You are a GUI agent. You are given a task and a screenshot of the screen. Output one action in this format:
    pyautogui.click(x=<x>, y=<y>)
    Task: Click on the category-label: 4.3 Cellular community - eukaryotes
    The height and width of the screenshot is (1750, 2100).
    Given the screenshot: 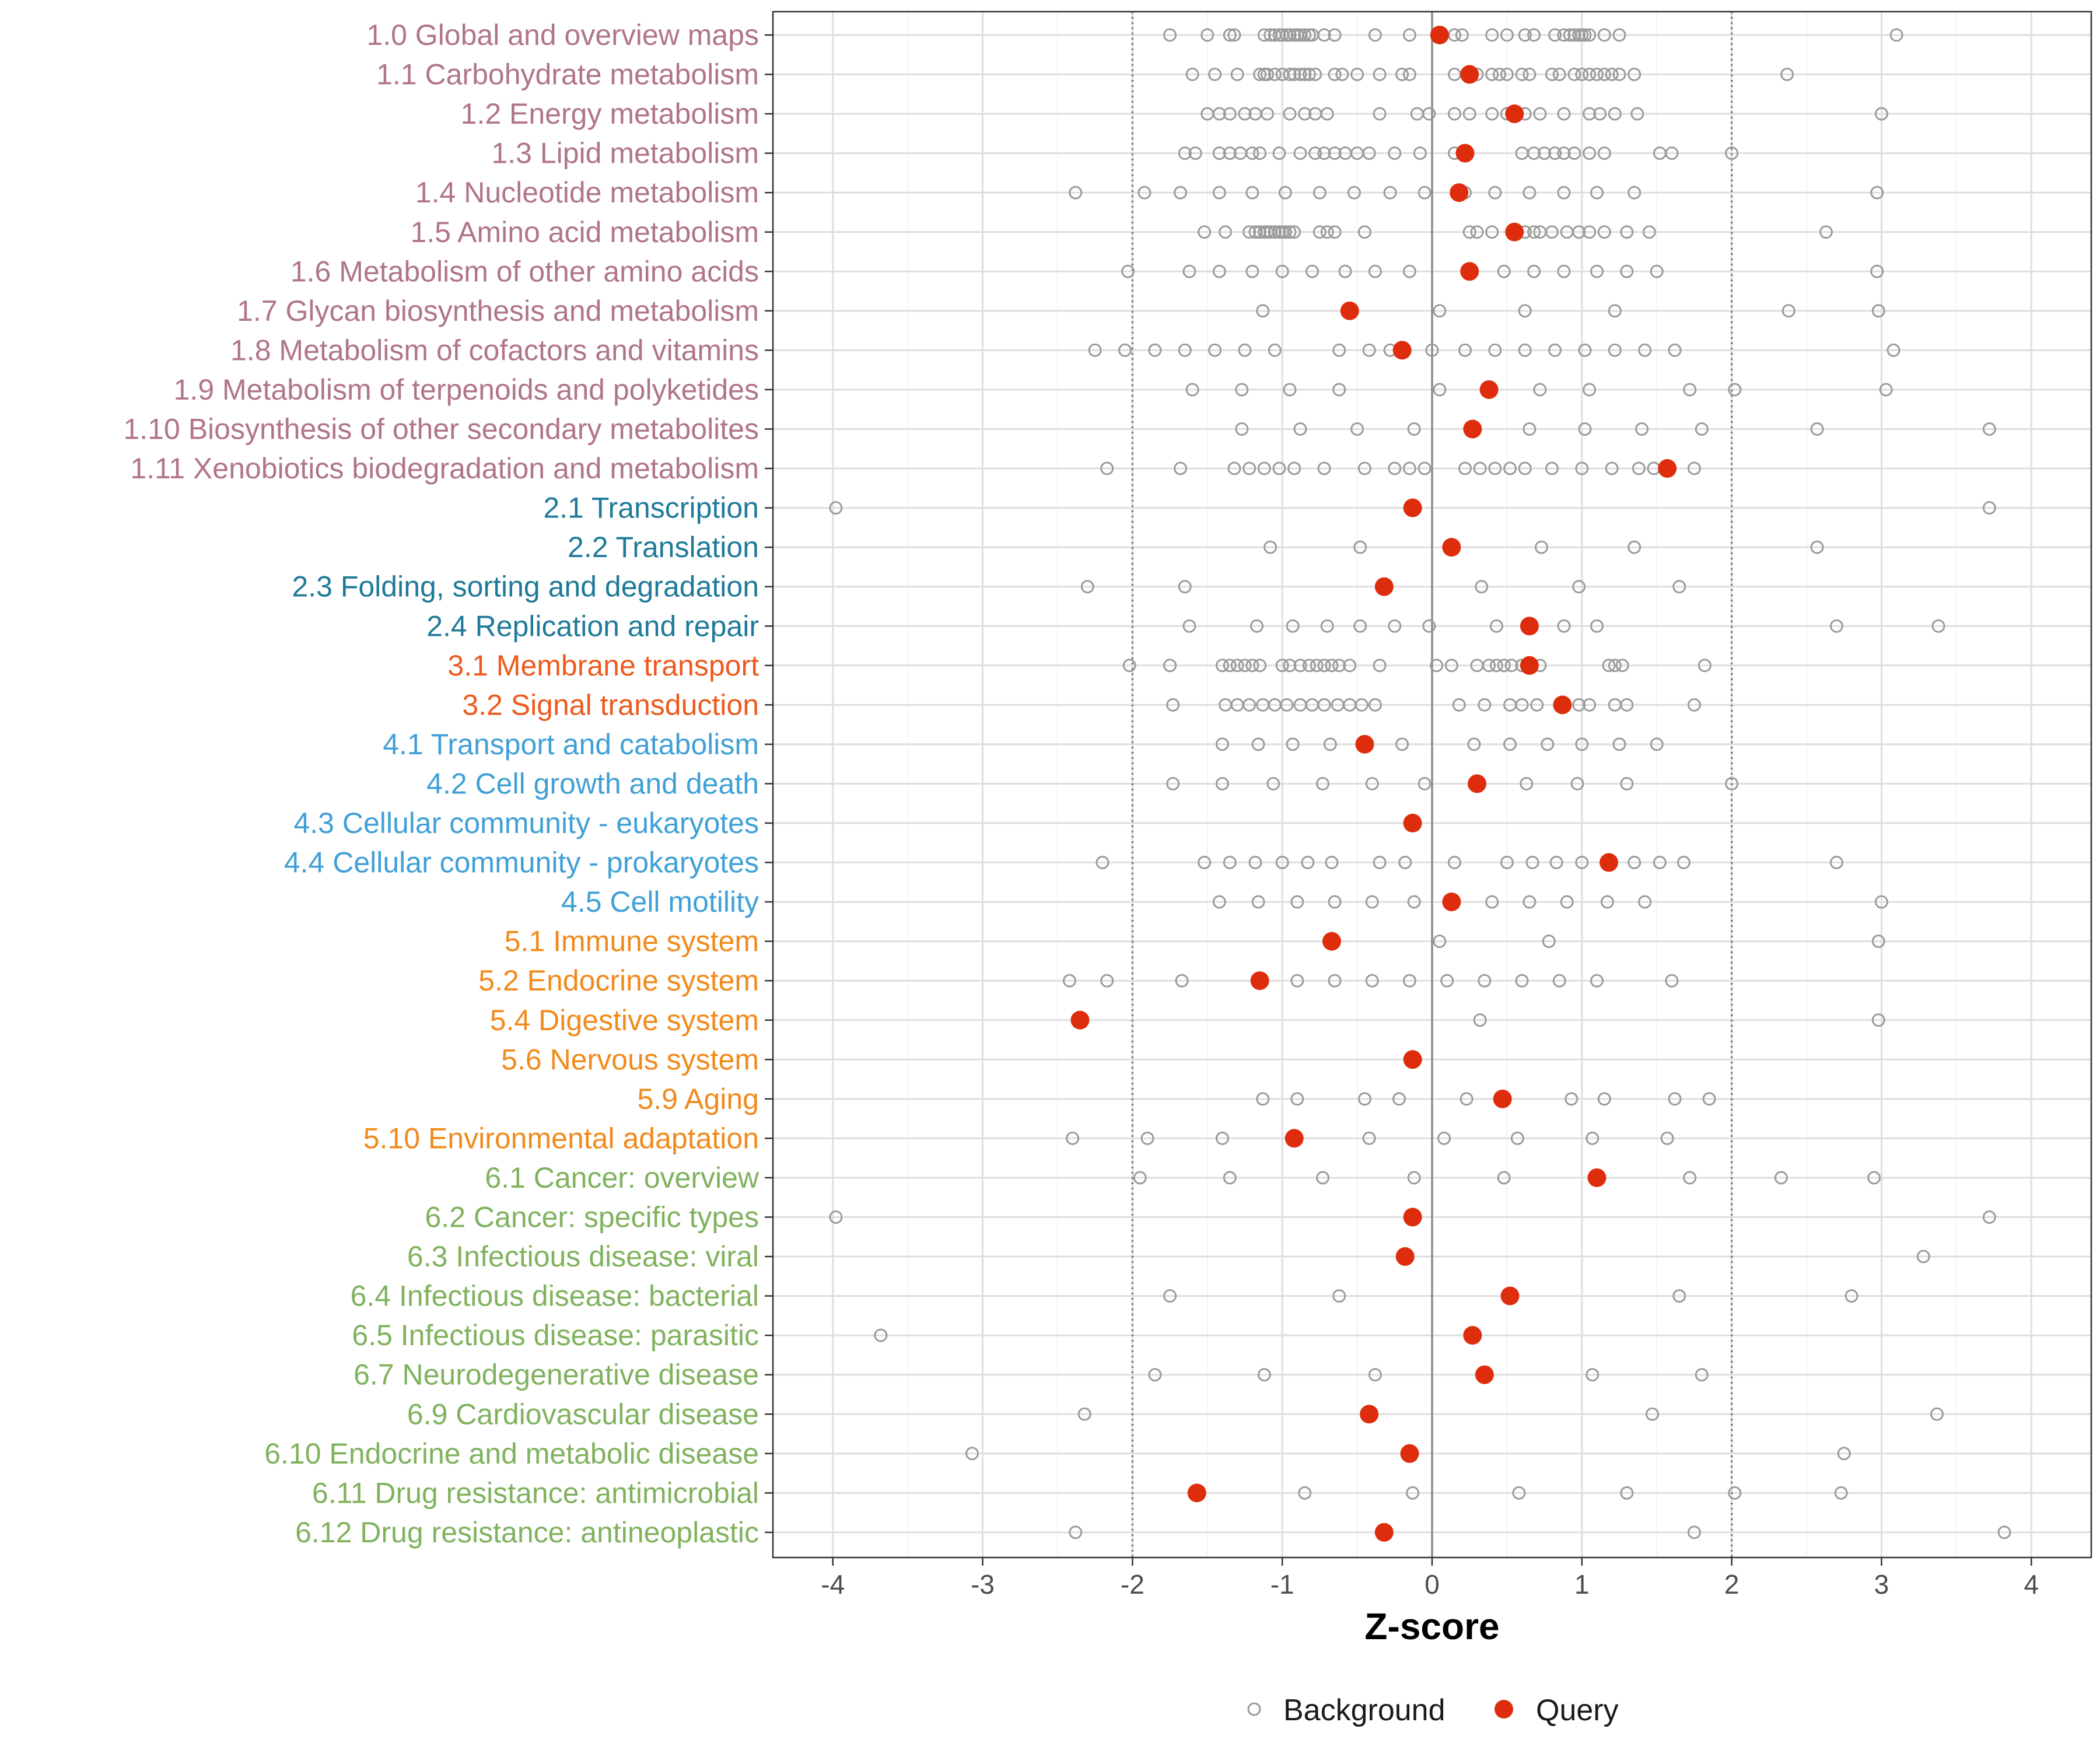 What is the action you would take?
    pyautogui.click(x=526, y=823)
    